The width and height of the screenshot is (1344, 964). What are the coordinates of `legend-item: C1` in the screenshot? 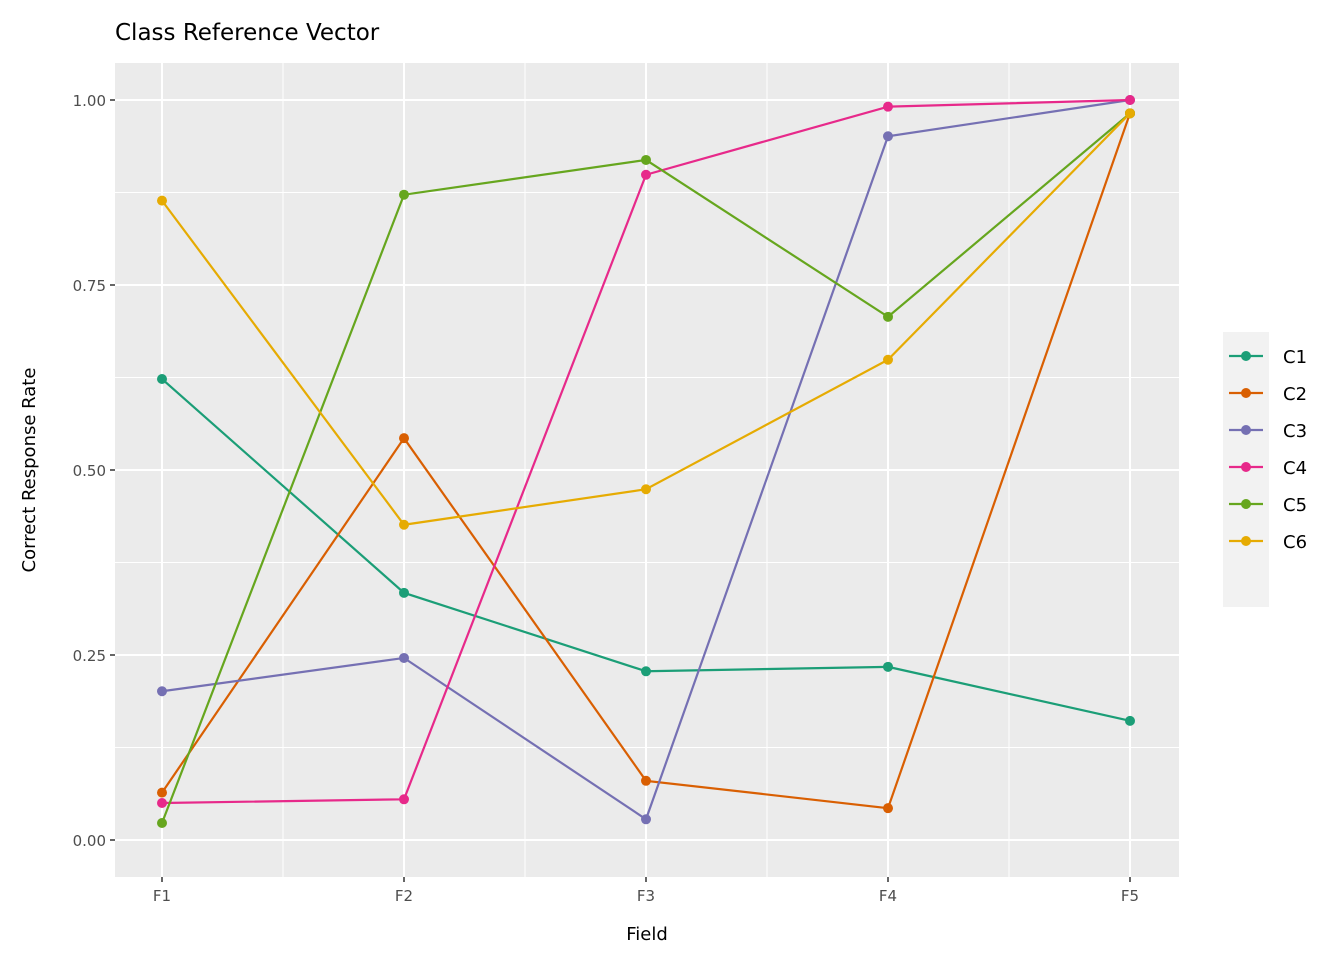 It's located at (1266, 356).